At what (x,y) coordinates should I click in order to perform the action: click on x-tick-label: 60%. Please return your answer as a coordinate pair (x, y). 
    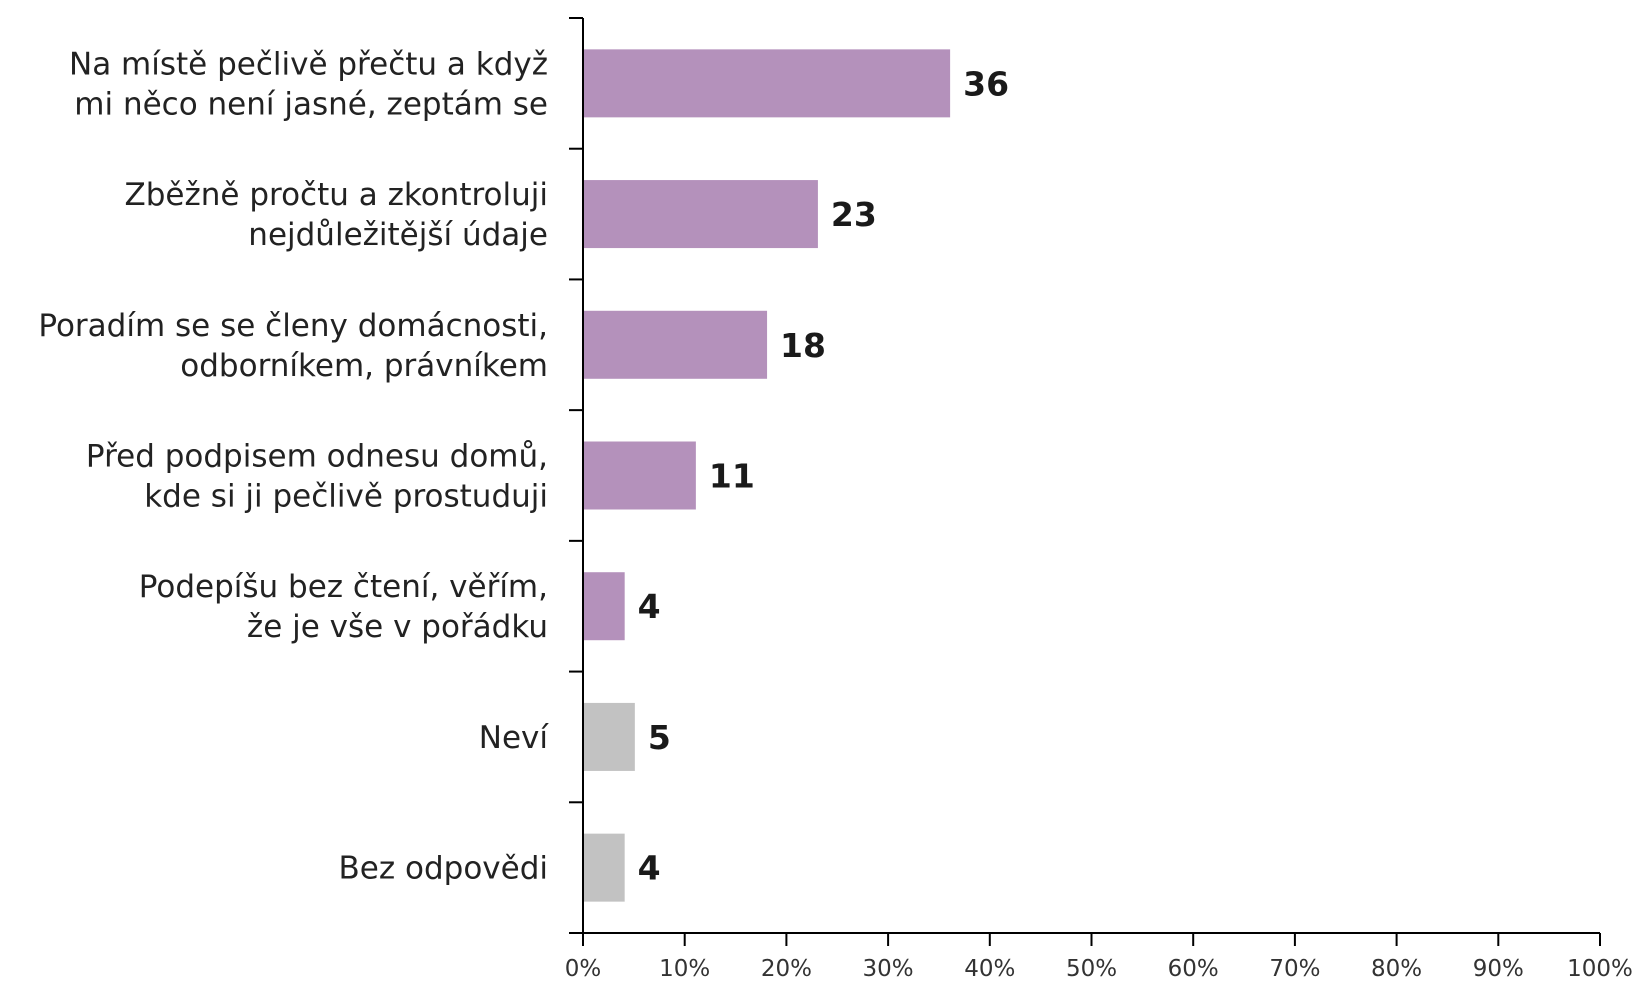
    Looking at the image, I should click on (1193, 969).